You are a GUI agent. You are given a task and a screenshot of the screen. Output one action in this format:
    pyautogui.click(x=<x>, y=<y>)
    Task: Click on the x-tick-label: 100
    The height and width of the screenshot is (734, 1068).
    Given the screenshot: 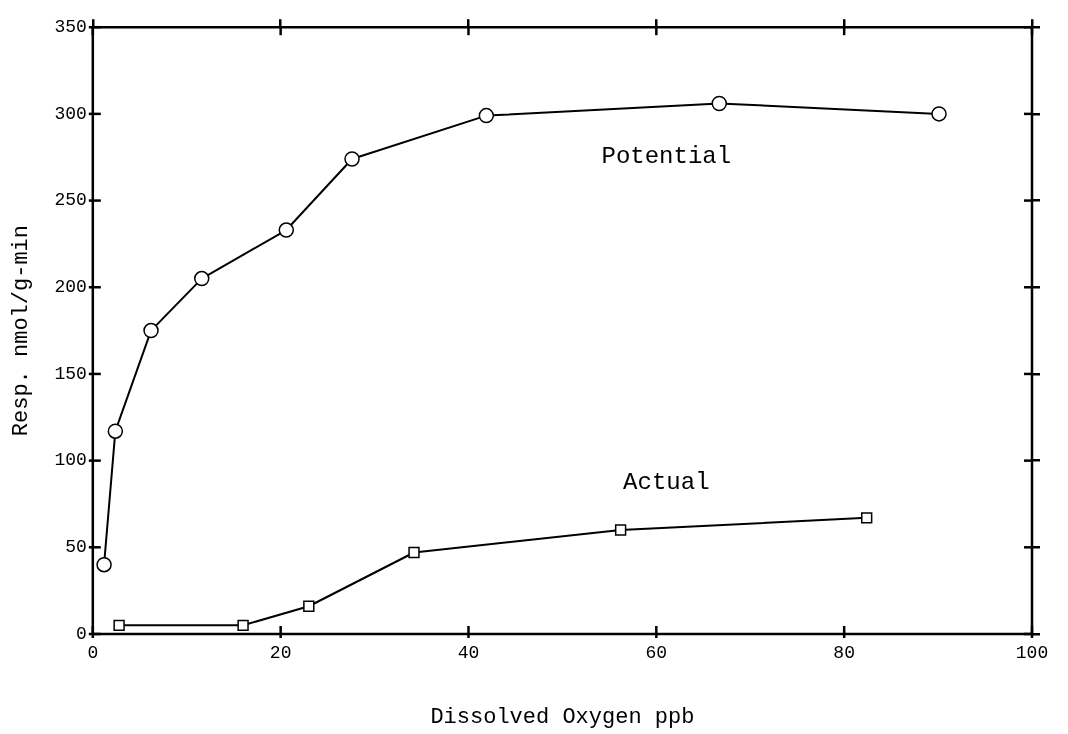 What is the action you would take?
    pyautogui.click(x=1032, y=652)
    